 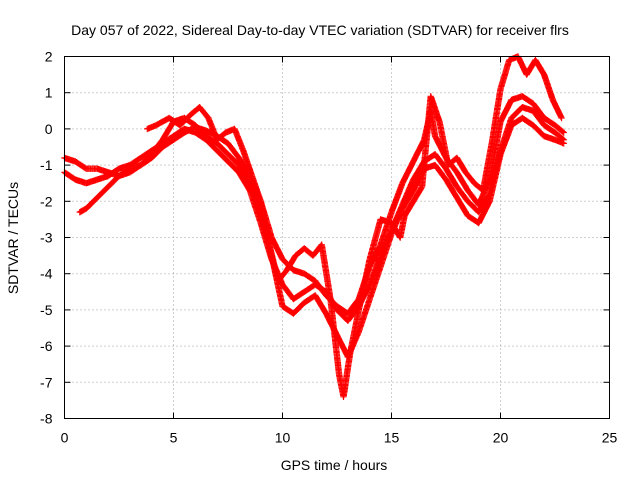 I want to click on y-tick-label: -7, so click(x=46, y=382).